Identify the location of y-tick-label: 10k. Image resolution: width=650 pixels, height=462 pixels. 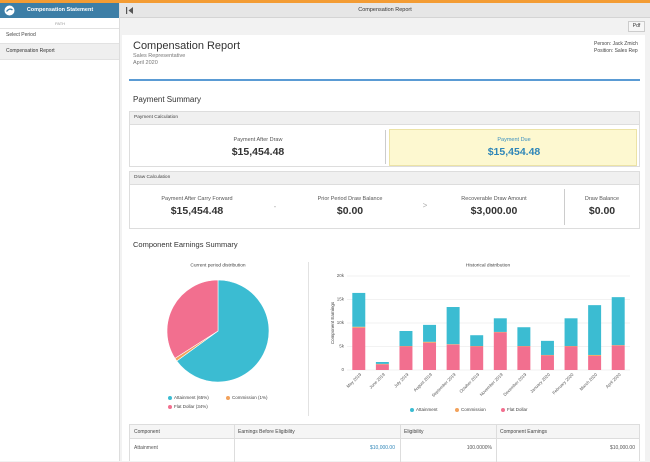
(341, 322).